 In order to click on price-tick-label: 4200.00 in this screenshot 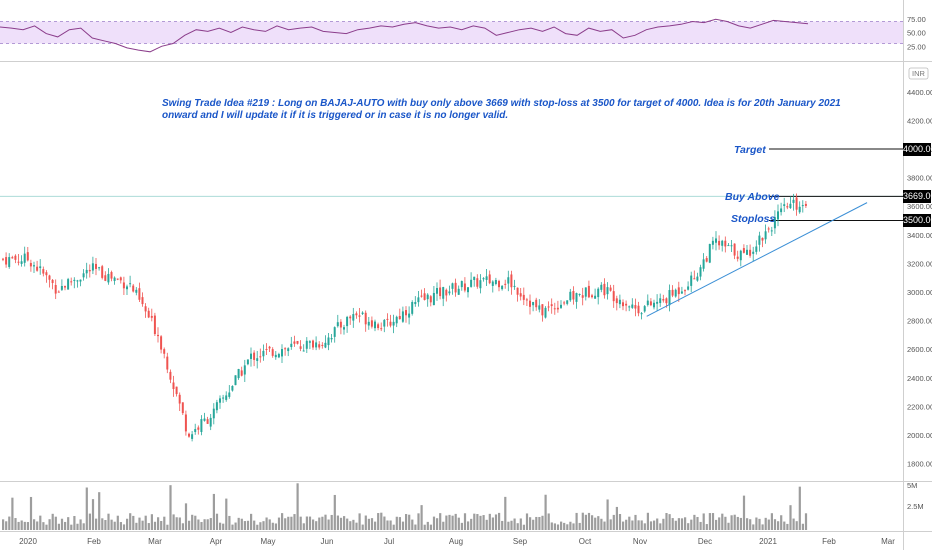, I will do `click(919, 120)`.